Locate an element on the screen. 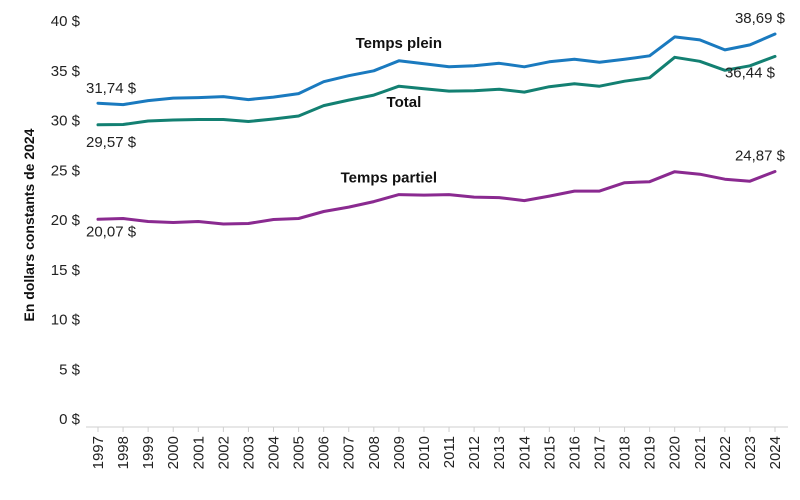 This screenshot has width=800, height=500. x-tick-label: 1999 is located at coordinates (148, 452).